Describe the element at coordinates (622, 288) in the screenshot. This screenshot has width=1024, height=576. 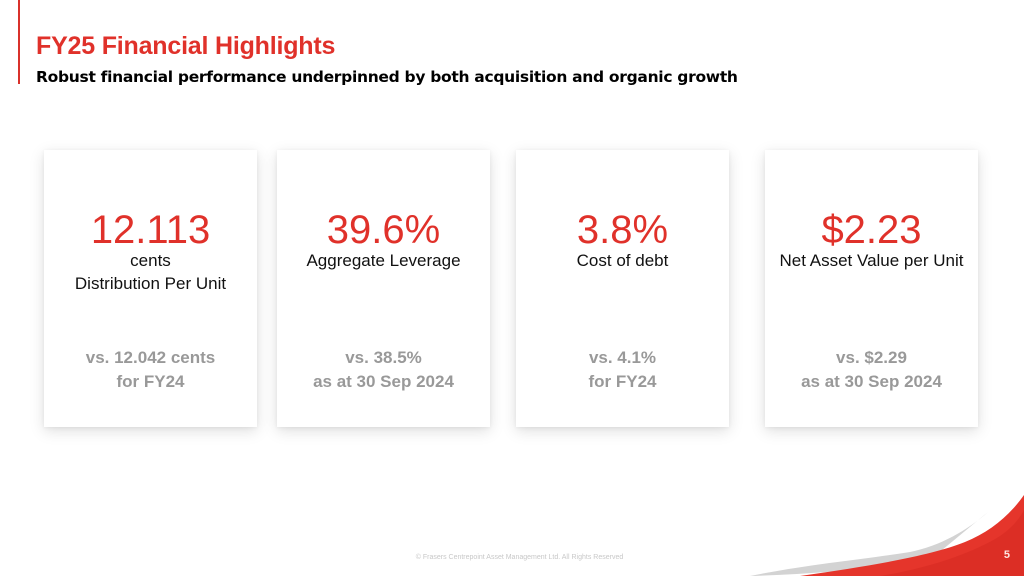
I see `metric-card-cost-of-debt: 3.8% Cost of debt vs. 4.1% for FY24` at that location.